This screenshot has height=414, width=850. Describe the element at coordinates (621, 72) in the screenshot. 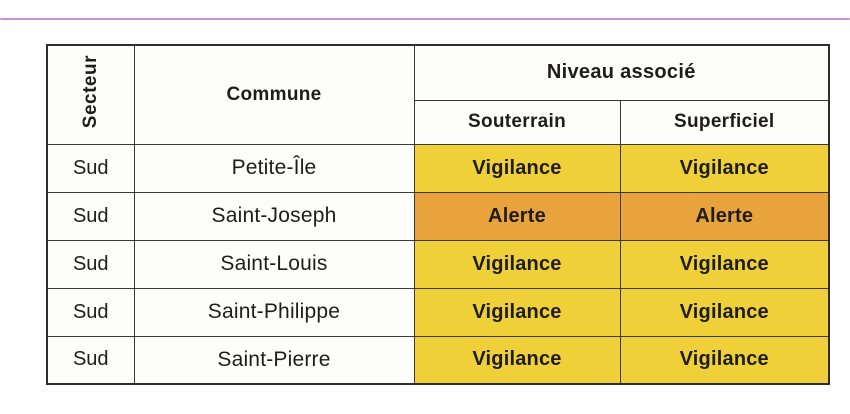

I see `niveau-associe-header: Niveau associé` at that location.